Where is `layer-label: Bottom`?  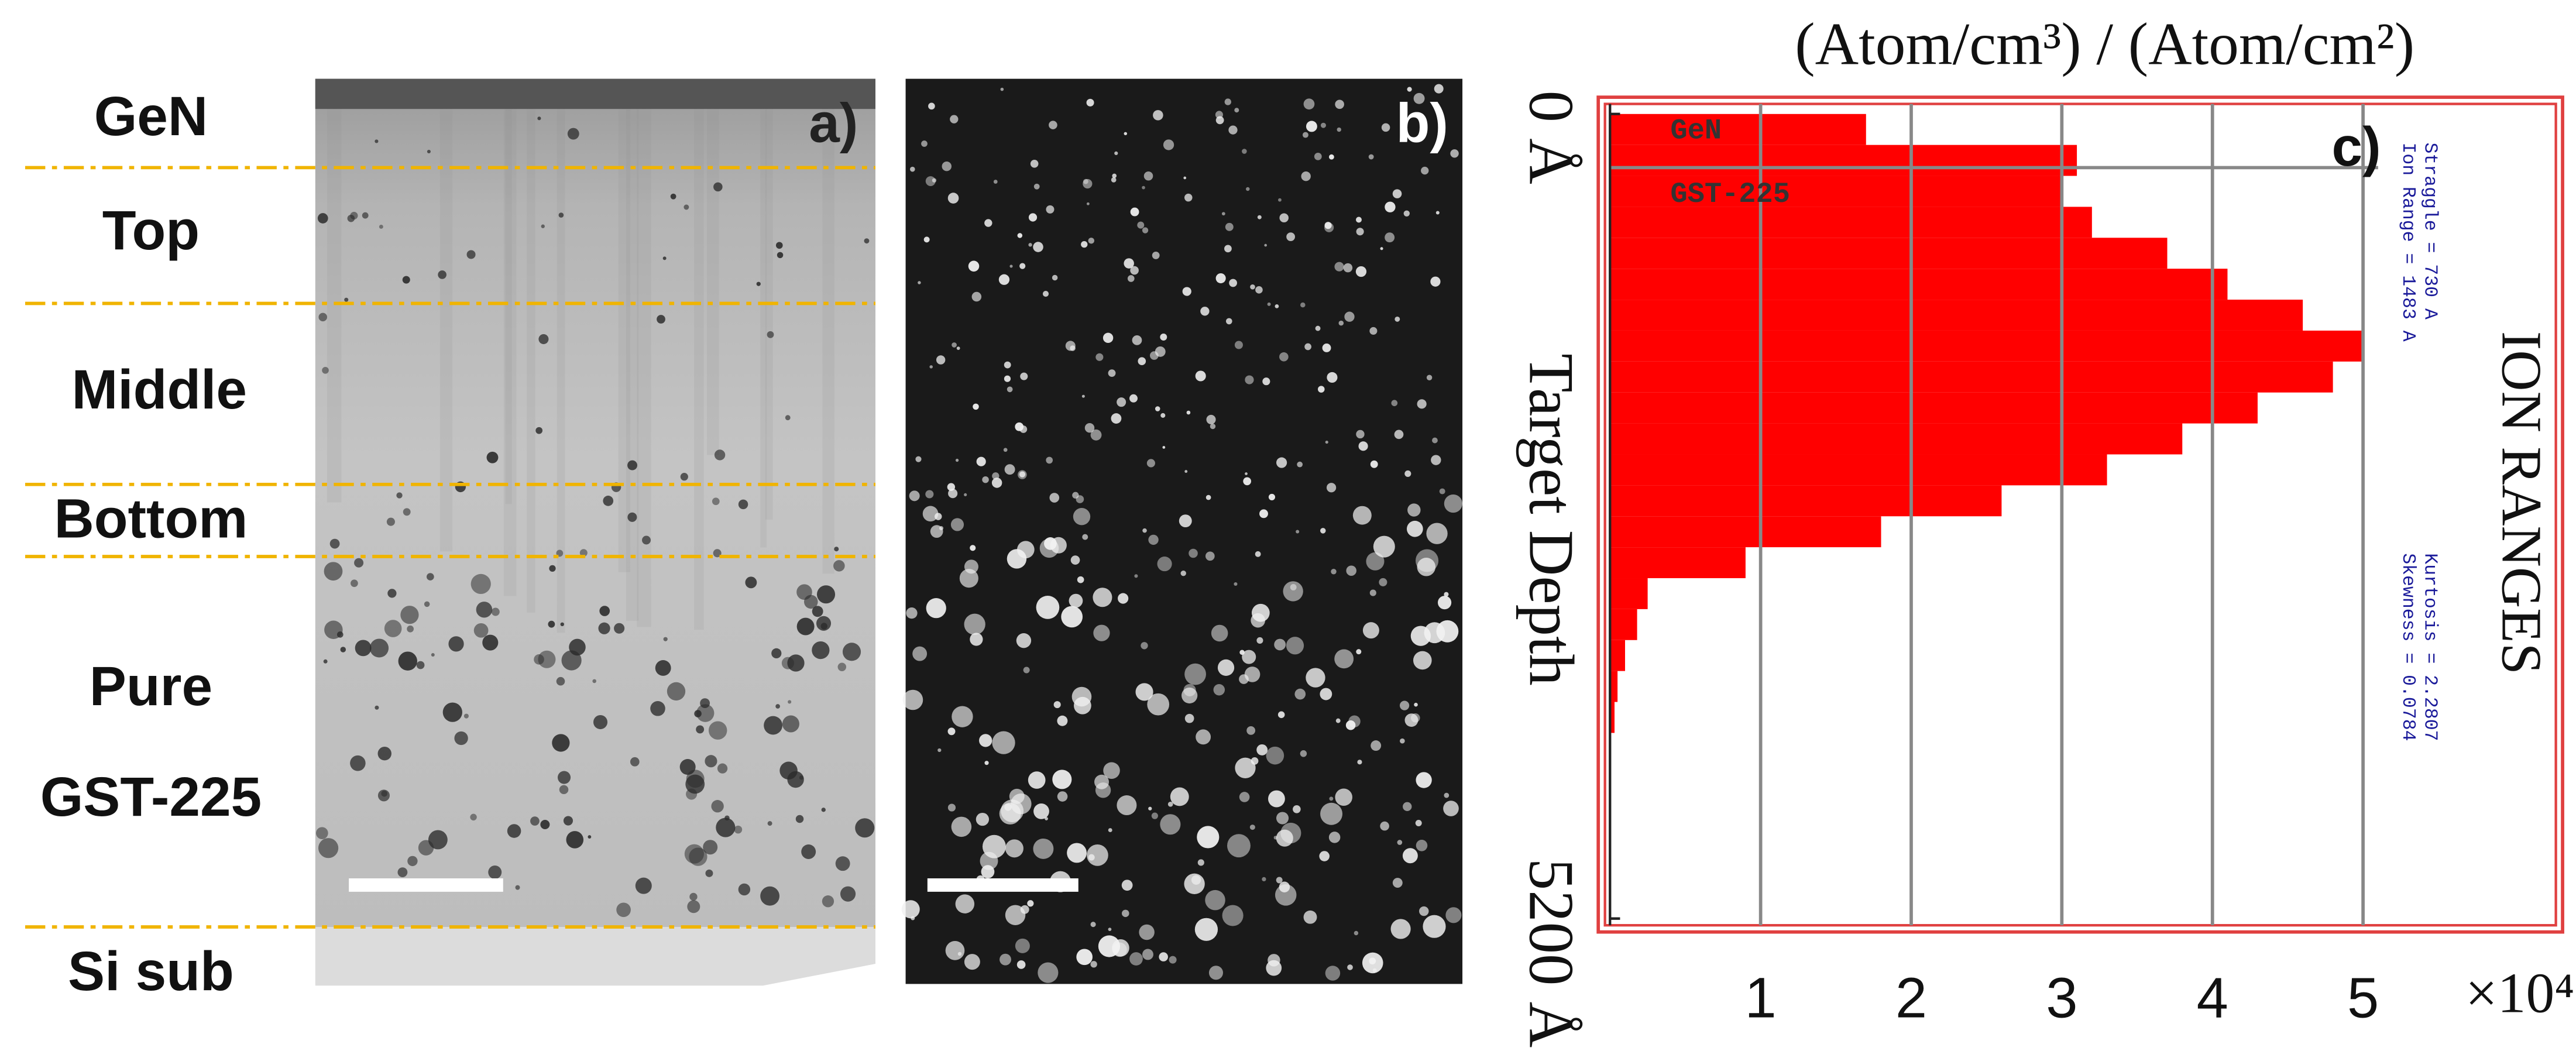
layer-label: Bottom is located at coordinates (151, 519).